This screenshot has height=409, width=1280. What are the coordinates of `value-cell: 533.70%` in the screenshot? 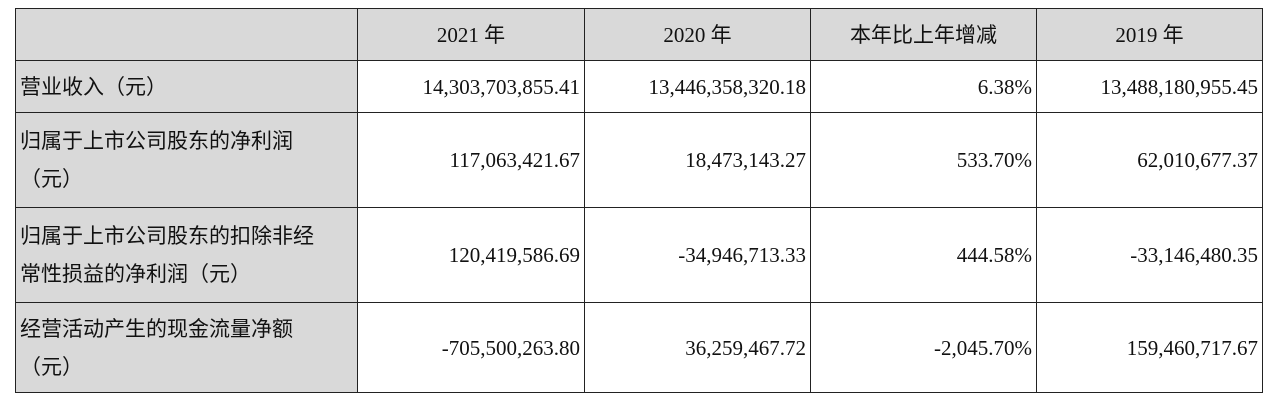 It's located at (923, 160).